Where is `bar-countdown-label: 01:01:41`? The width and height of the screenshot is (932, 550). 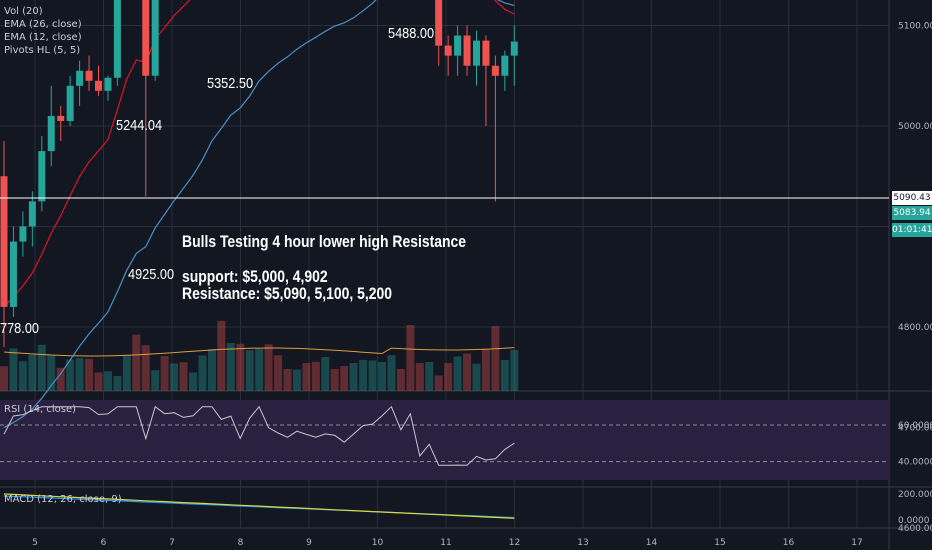 bar-countdown-label: 01:01:41 is located at coordinates (912, 230).